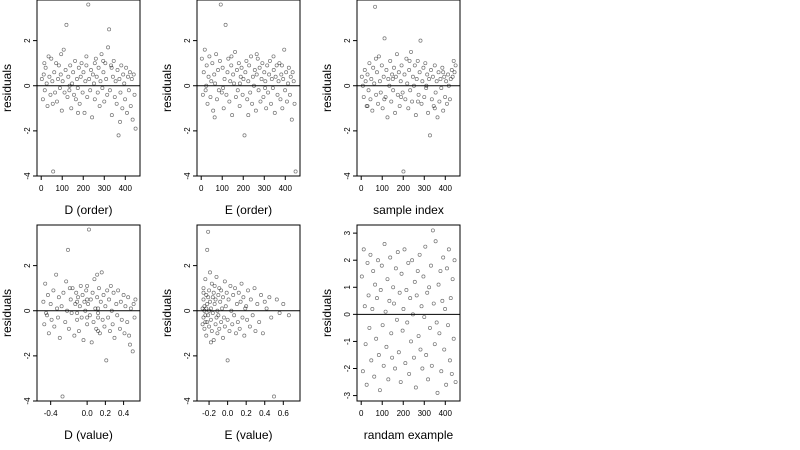 Image resolution: width=800 pixels, height=450 pixels. What do you see at coordinates (84, 188) in the screenshot?
I see `x-tick-label: 200` at bounding box center [84, 188].